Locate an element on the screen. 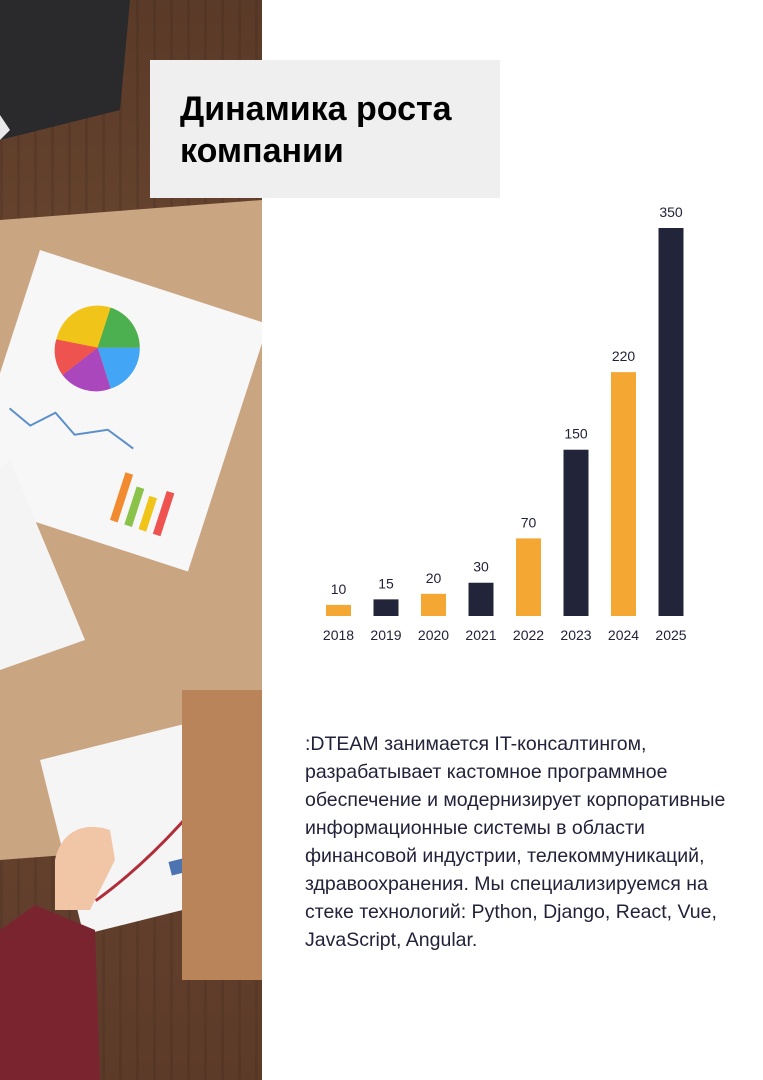  x-tick-label-2025: 2025 is located at coordinates (670, 635).